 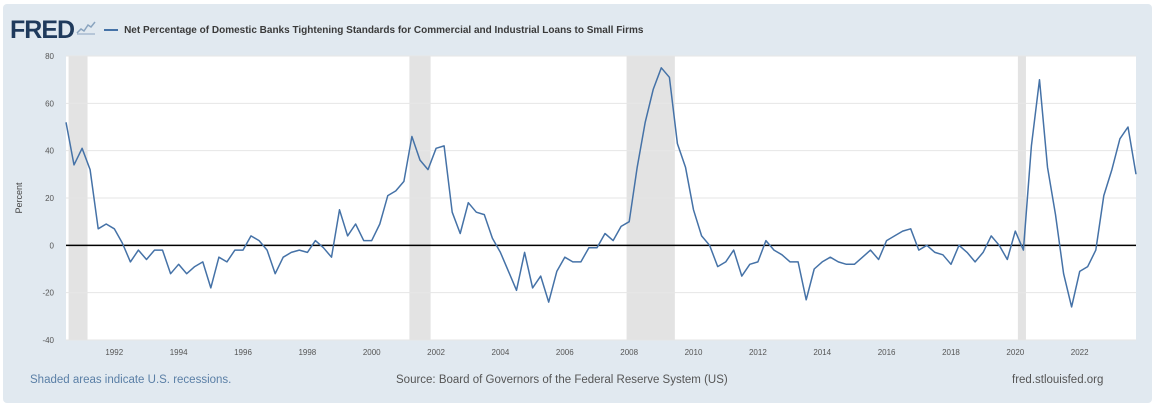 I want to click on x-tick-2018: 2018, so click(x=951, y=352).